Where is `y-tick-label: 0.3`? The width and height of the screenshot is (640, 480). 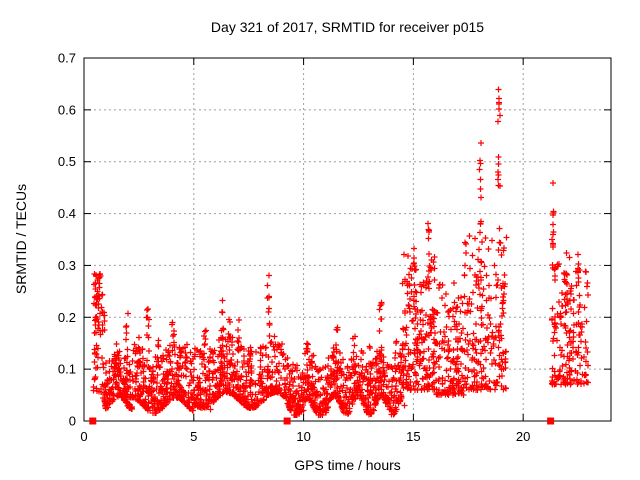 y-tick-label: 0.3 is located at coordinates (67, 265).